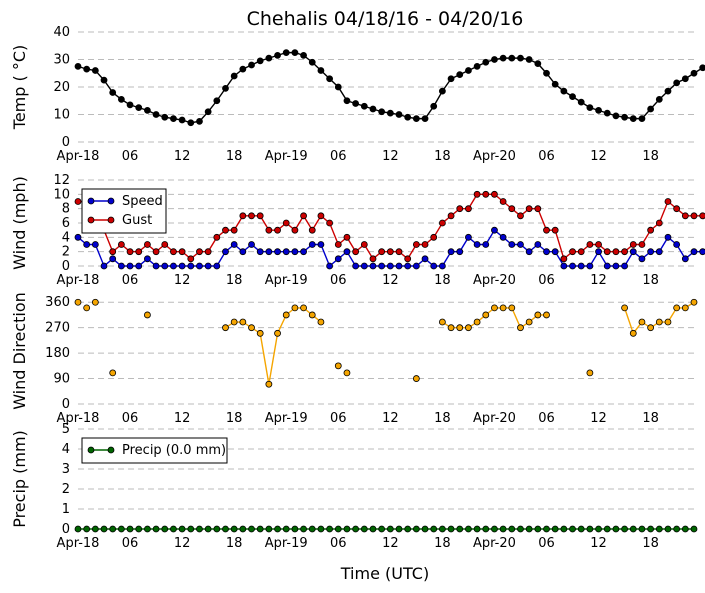  Describe the element at coordinates (389, 248) in the screenshot. I see `series-speed` at that location.